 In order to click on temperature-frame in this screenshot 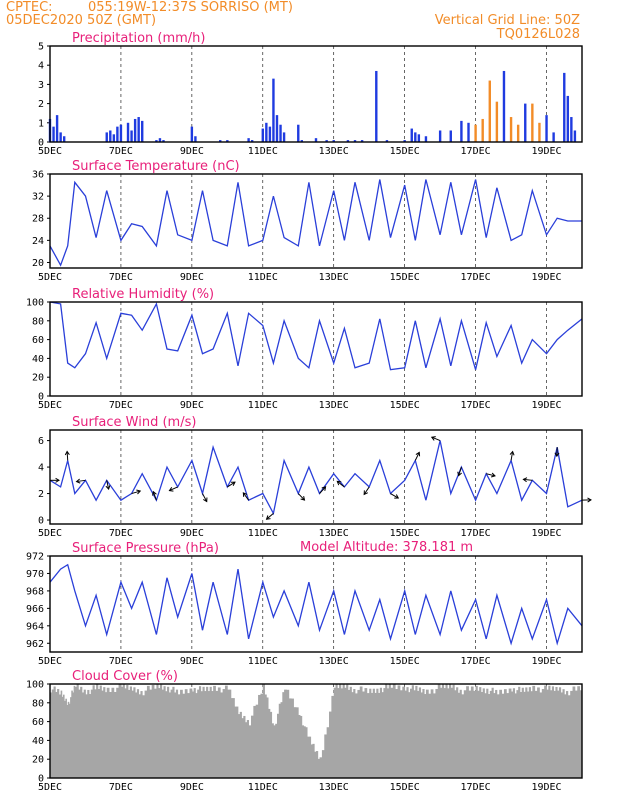, I will do `click(316, 221)`.